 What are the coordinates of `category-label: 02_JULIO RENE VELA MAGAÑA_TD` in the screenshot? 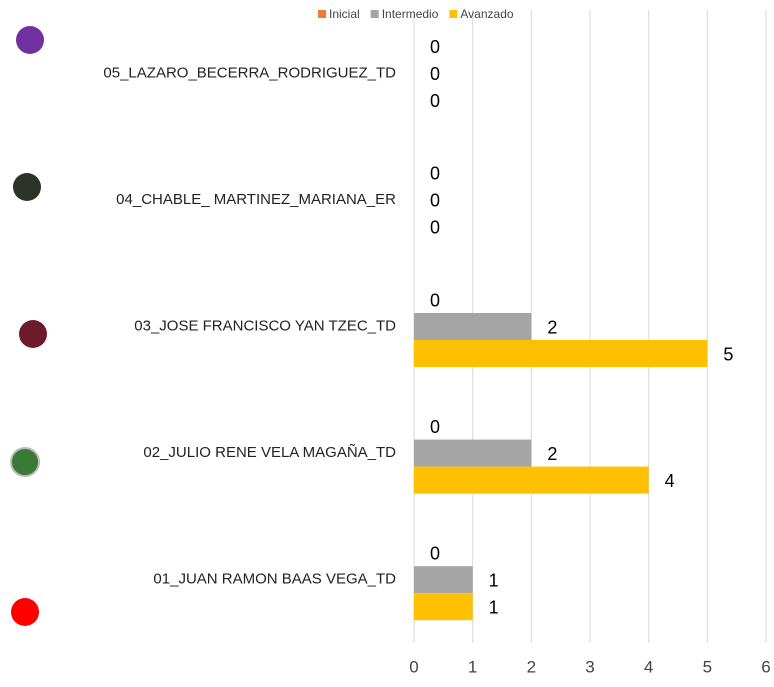 It's located at (269, 452).